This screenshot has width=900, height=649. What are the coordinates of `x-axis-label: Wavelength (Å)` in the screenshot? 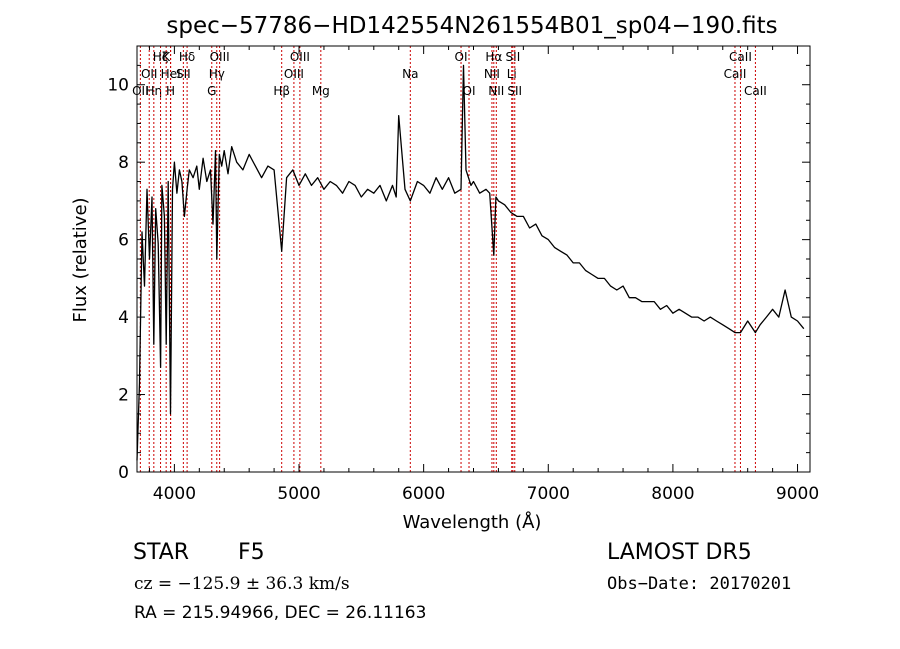 It's located at (472, 522).